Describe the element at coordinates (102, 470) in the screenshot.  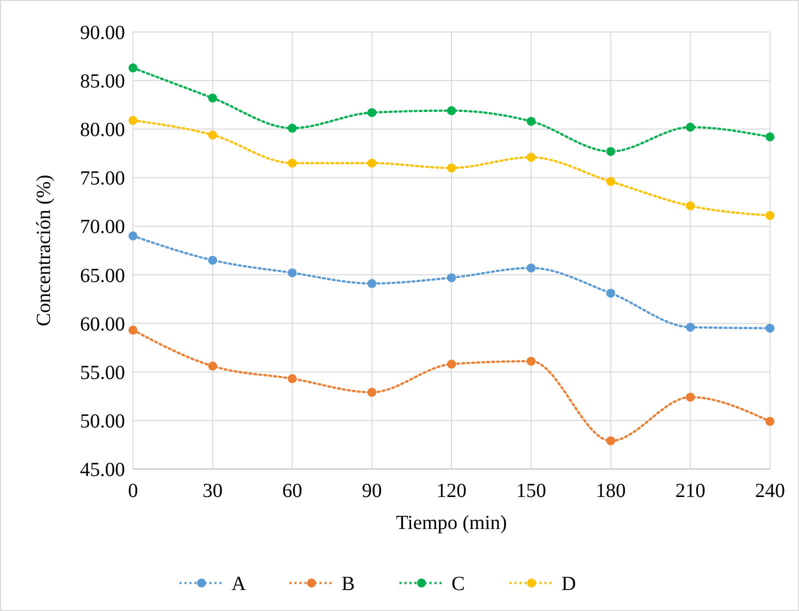
I see `y-tick-label: 45.00` at that location.